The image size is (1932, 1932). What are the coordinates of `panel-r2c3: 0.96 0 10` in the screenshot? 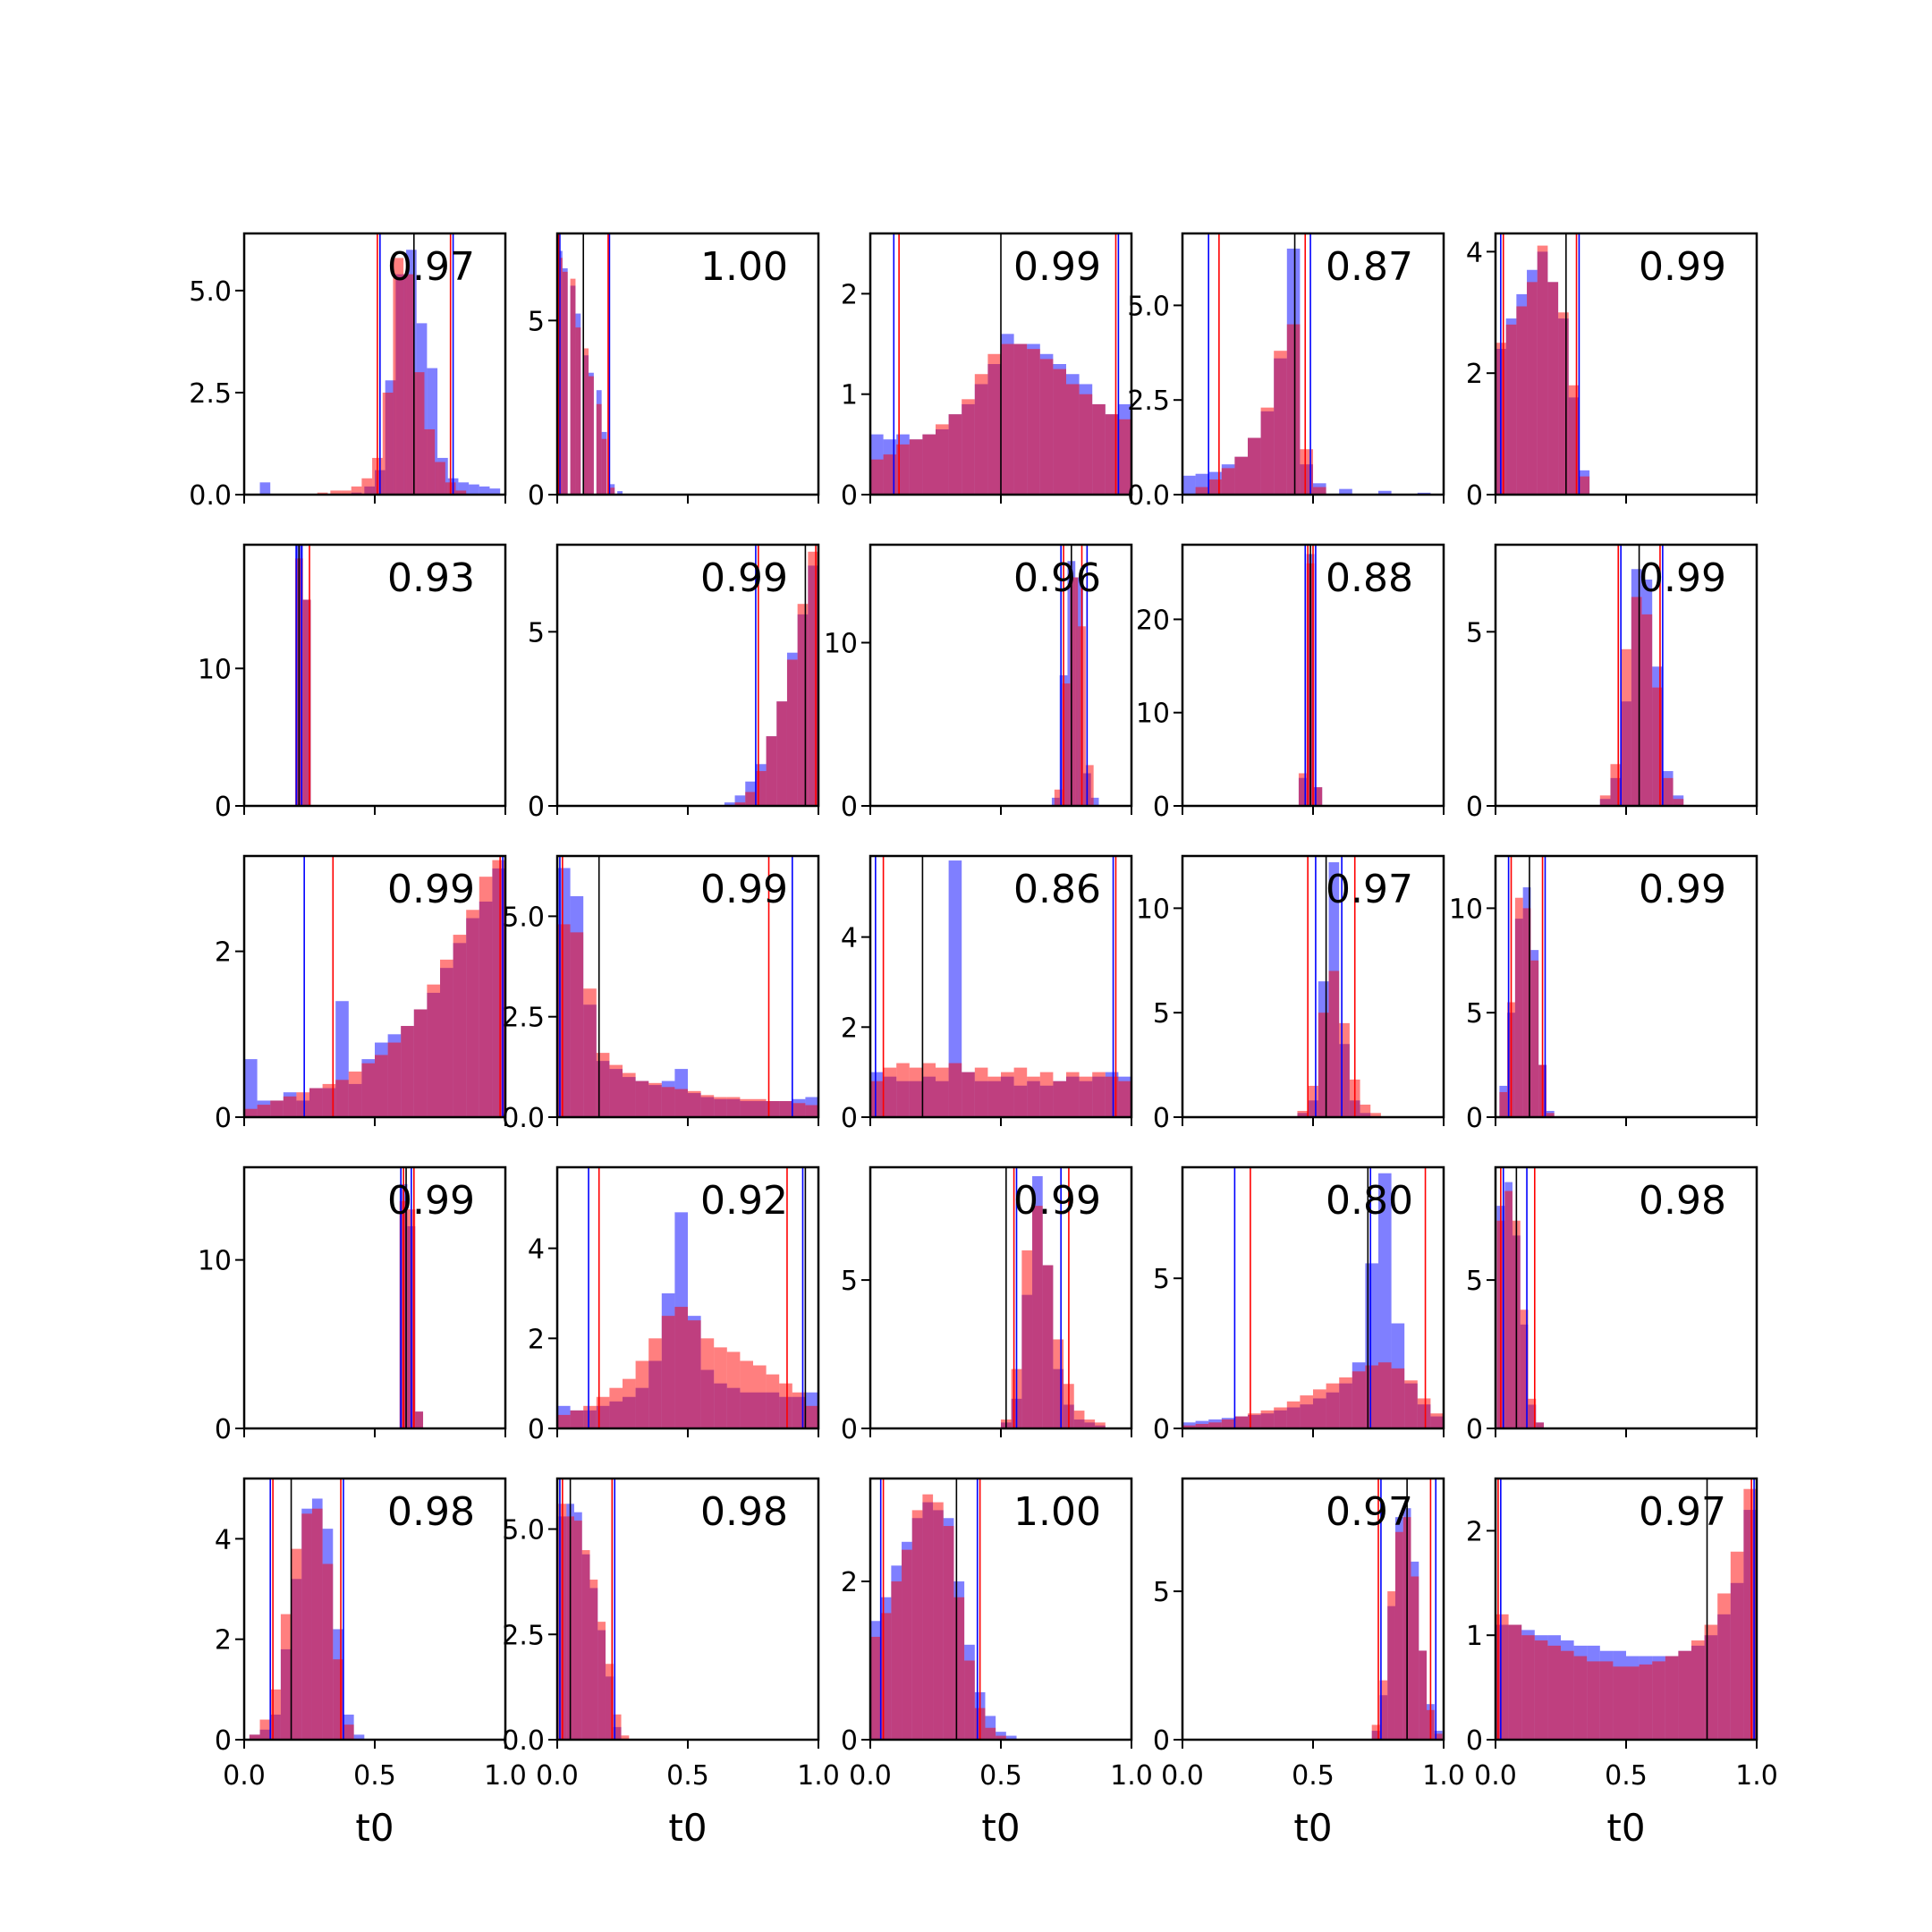 It's located at (978, 683).